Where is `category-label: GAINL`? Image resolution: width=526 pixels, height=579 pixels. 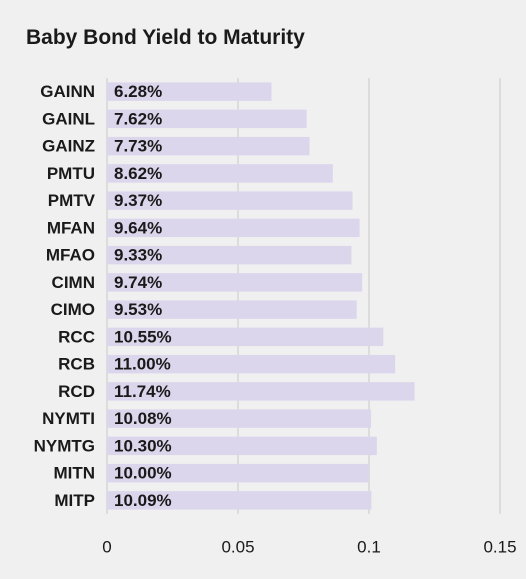
category-label: GAINL is located at coordinates (68, 118).